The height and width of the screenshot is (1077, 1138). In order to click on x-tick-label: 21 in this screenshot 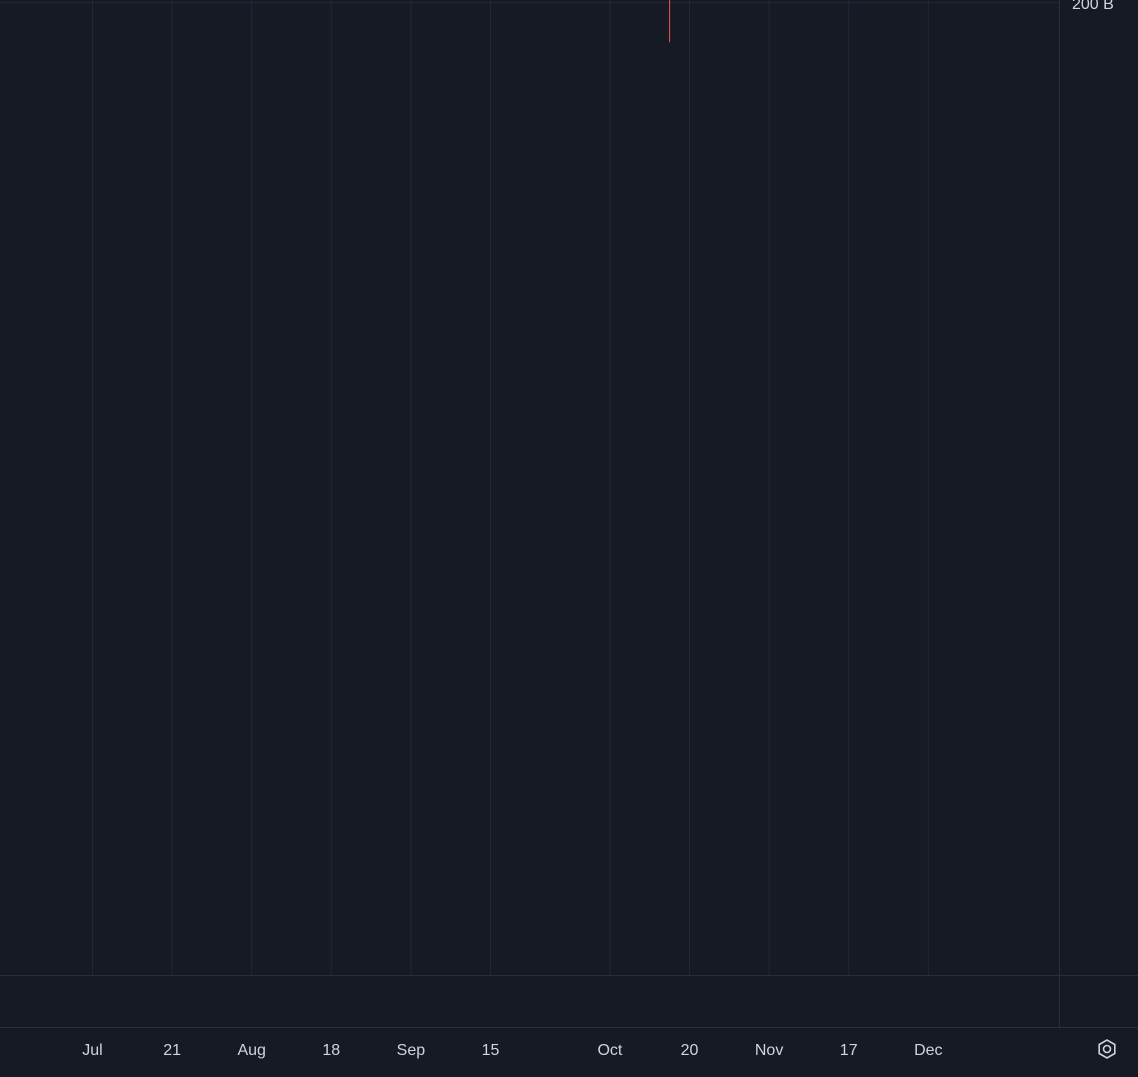, I will do `click(172, 1050)`.